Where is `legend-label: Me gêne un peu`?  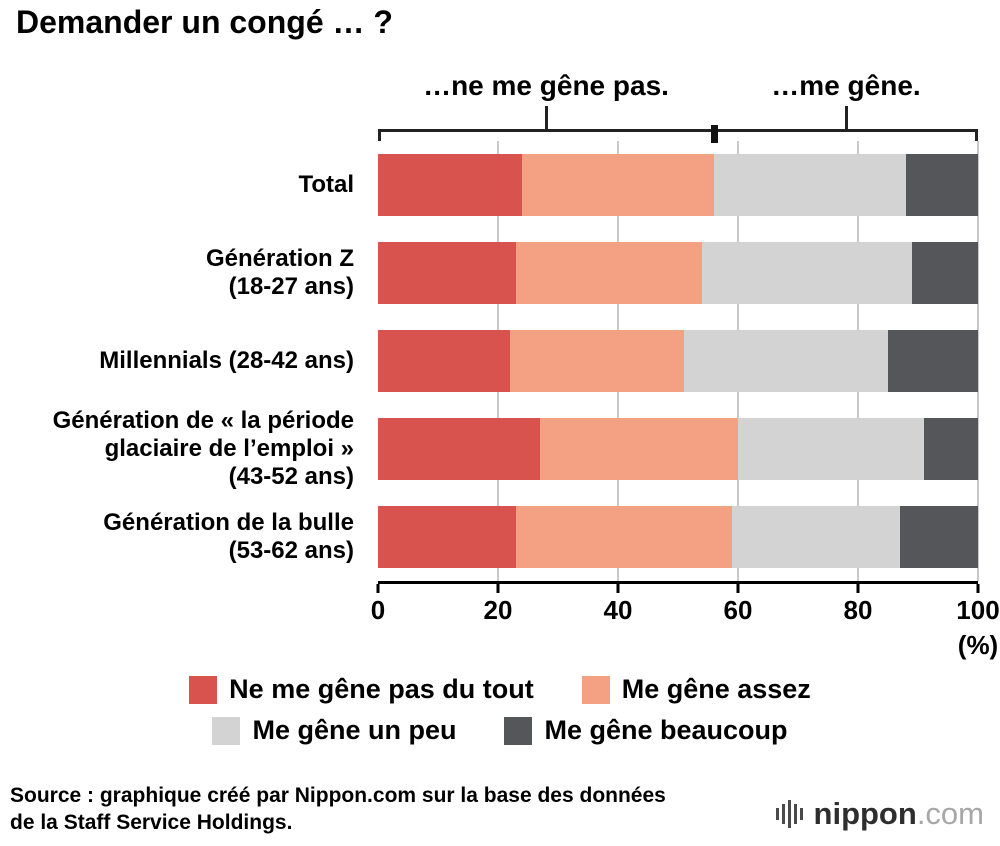
legend-label: Me gêne un peu is located at coordinates (354, 730).